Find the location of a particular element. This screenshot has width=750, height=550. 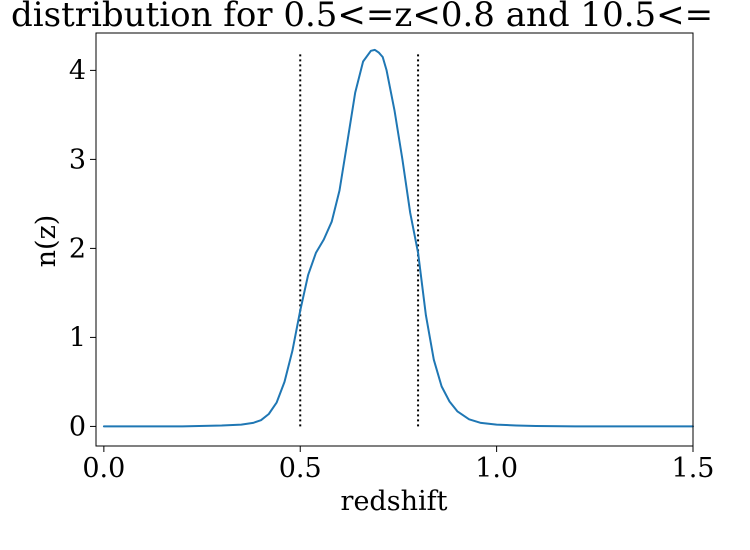

x-axis-label: redshift is located at coordinates (394, 501).